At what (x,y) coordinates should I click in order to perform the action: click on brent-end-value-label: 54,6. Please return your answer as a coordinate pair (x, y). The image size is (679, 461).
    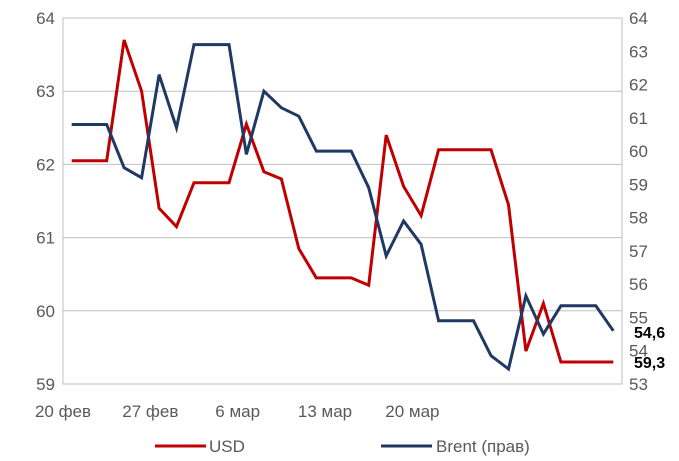
    Looking at the image, I should click on (649, 333).